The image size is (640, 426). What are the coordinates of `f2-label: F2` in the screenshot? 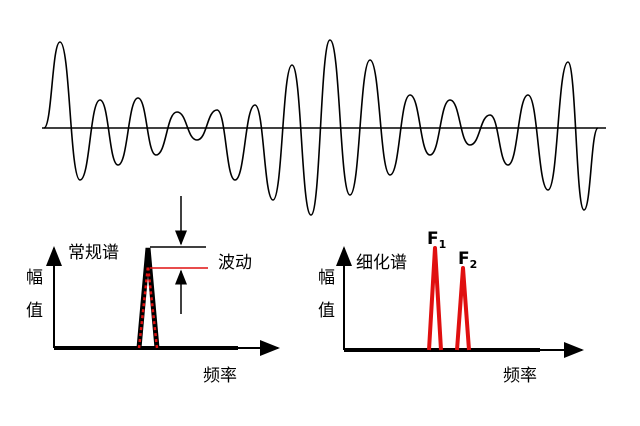 It's located at (467, 260).